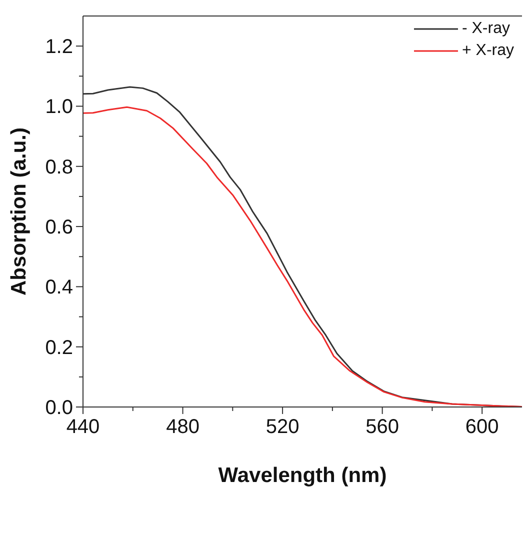 This screenshot has width=524, height=536. Describe the element at coordinates (482, 427) in the screenshot. I see `x-tick-label: 600` at that location.